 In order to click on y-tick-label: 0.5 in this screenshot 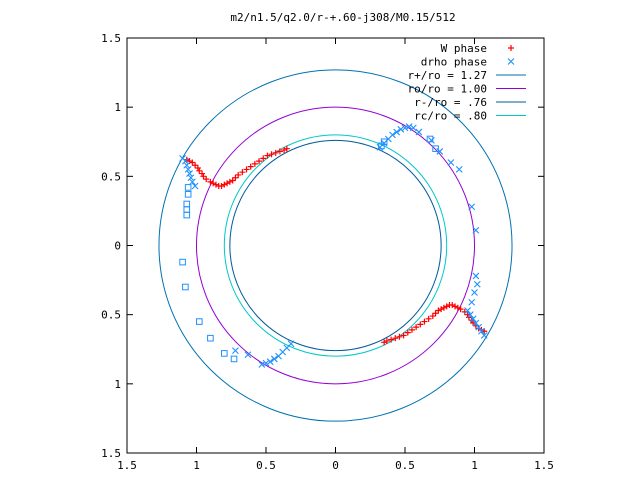, I will do `click(111, 315)`.